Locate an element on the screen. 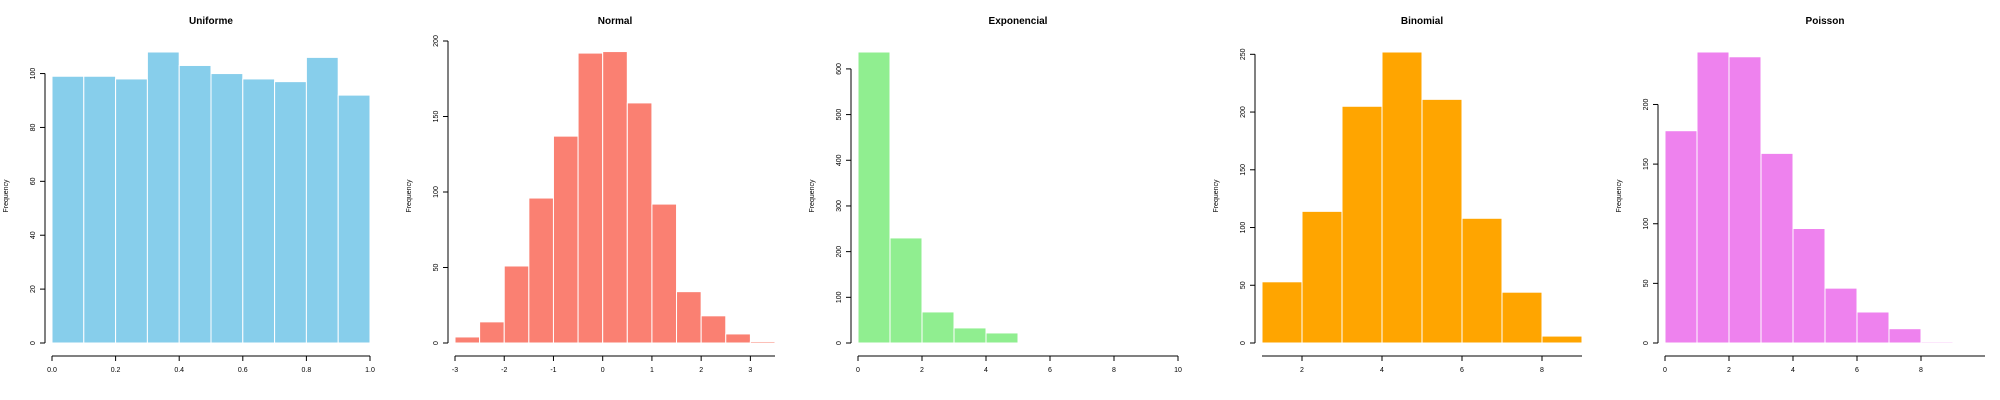  y-tick-label: 250 is located at coordinates (1243, 54).